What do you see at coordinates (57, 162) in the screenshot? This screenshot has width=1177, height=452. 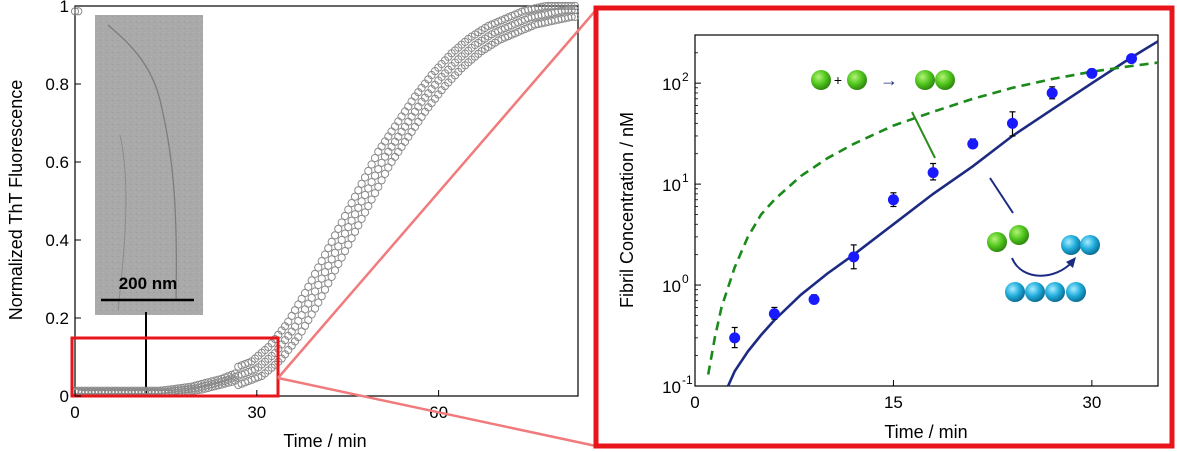 I see `y-tick-label: 0.6` at bounding box center [57, 162].